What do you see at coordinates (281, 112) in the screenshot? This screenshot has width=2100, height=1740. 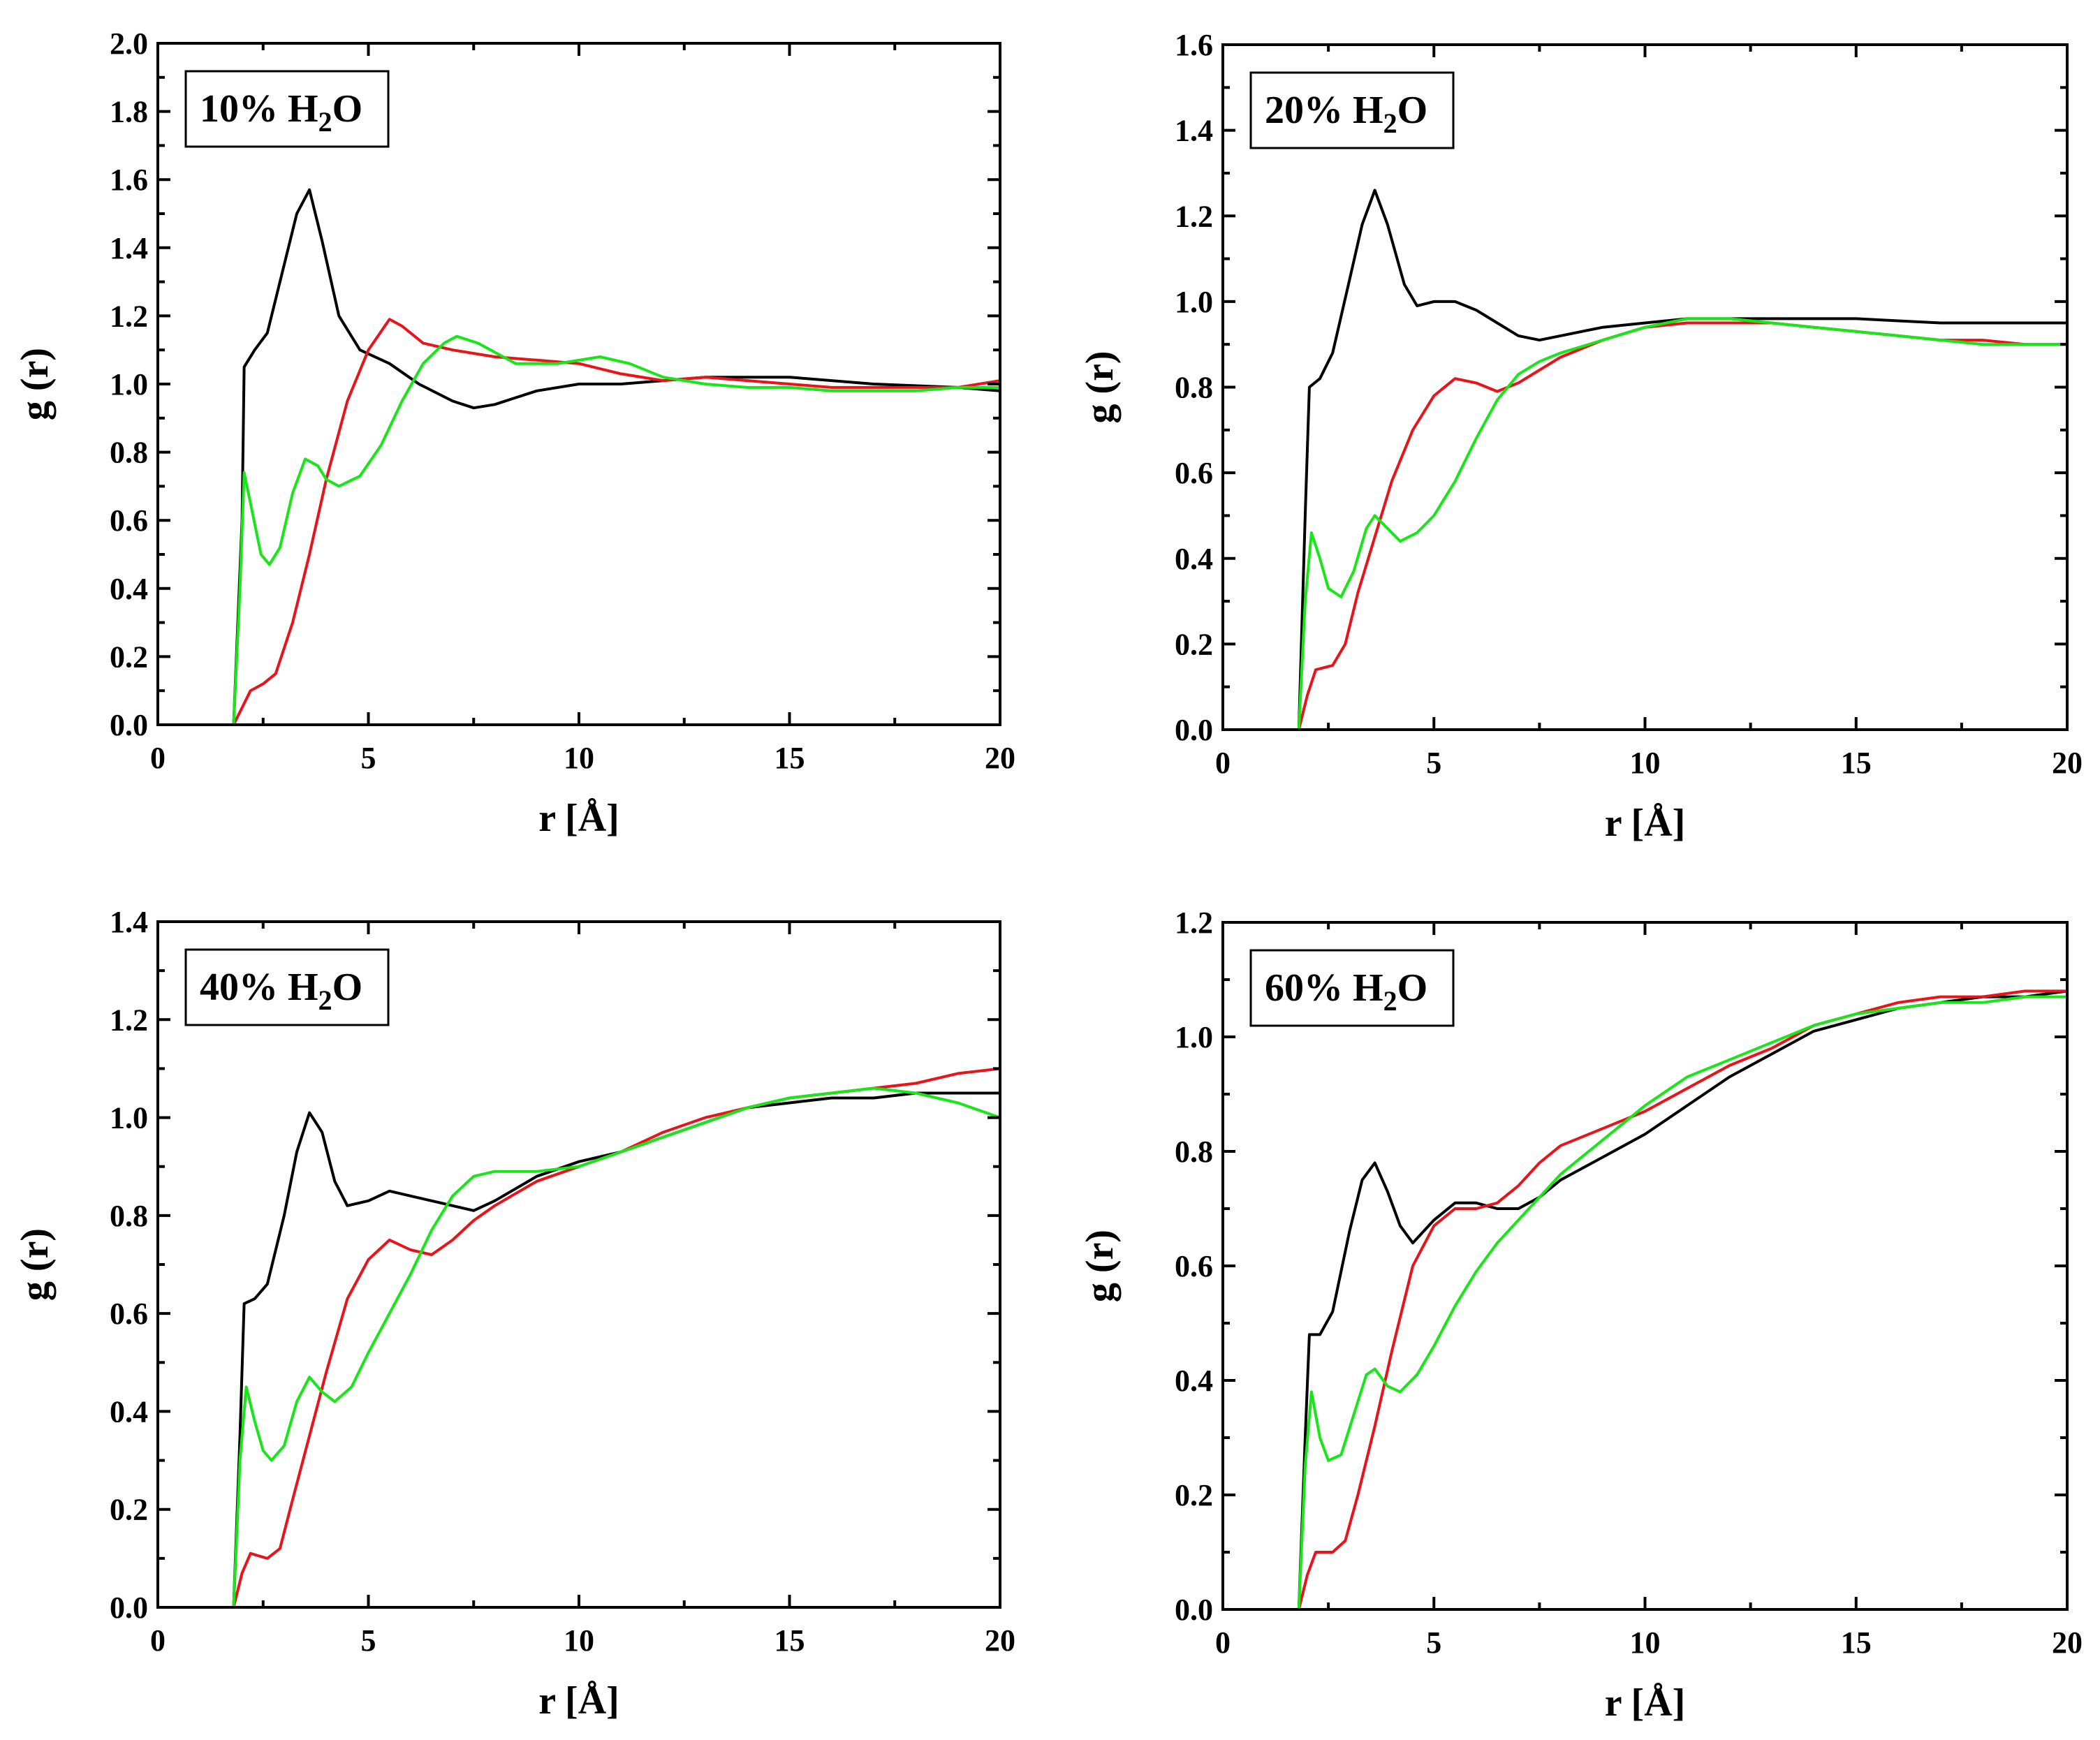 I see `label-text: 10% H2O` at bounding box center [281, 112].